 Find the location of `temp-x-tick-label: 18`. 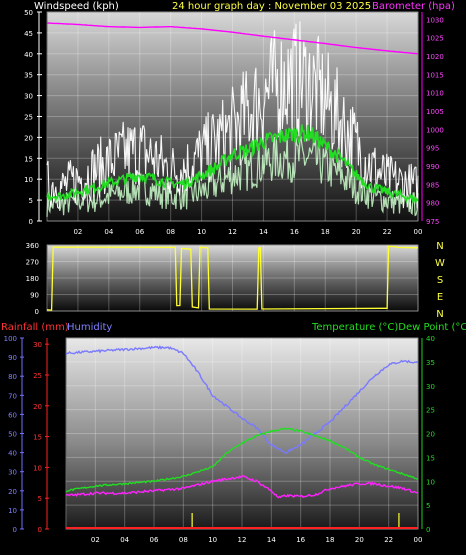

temp-x-tick-label: 18 is located at coordinates (330, 540).